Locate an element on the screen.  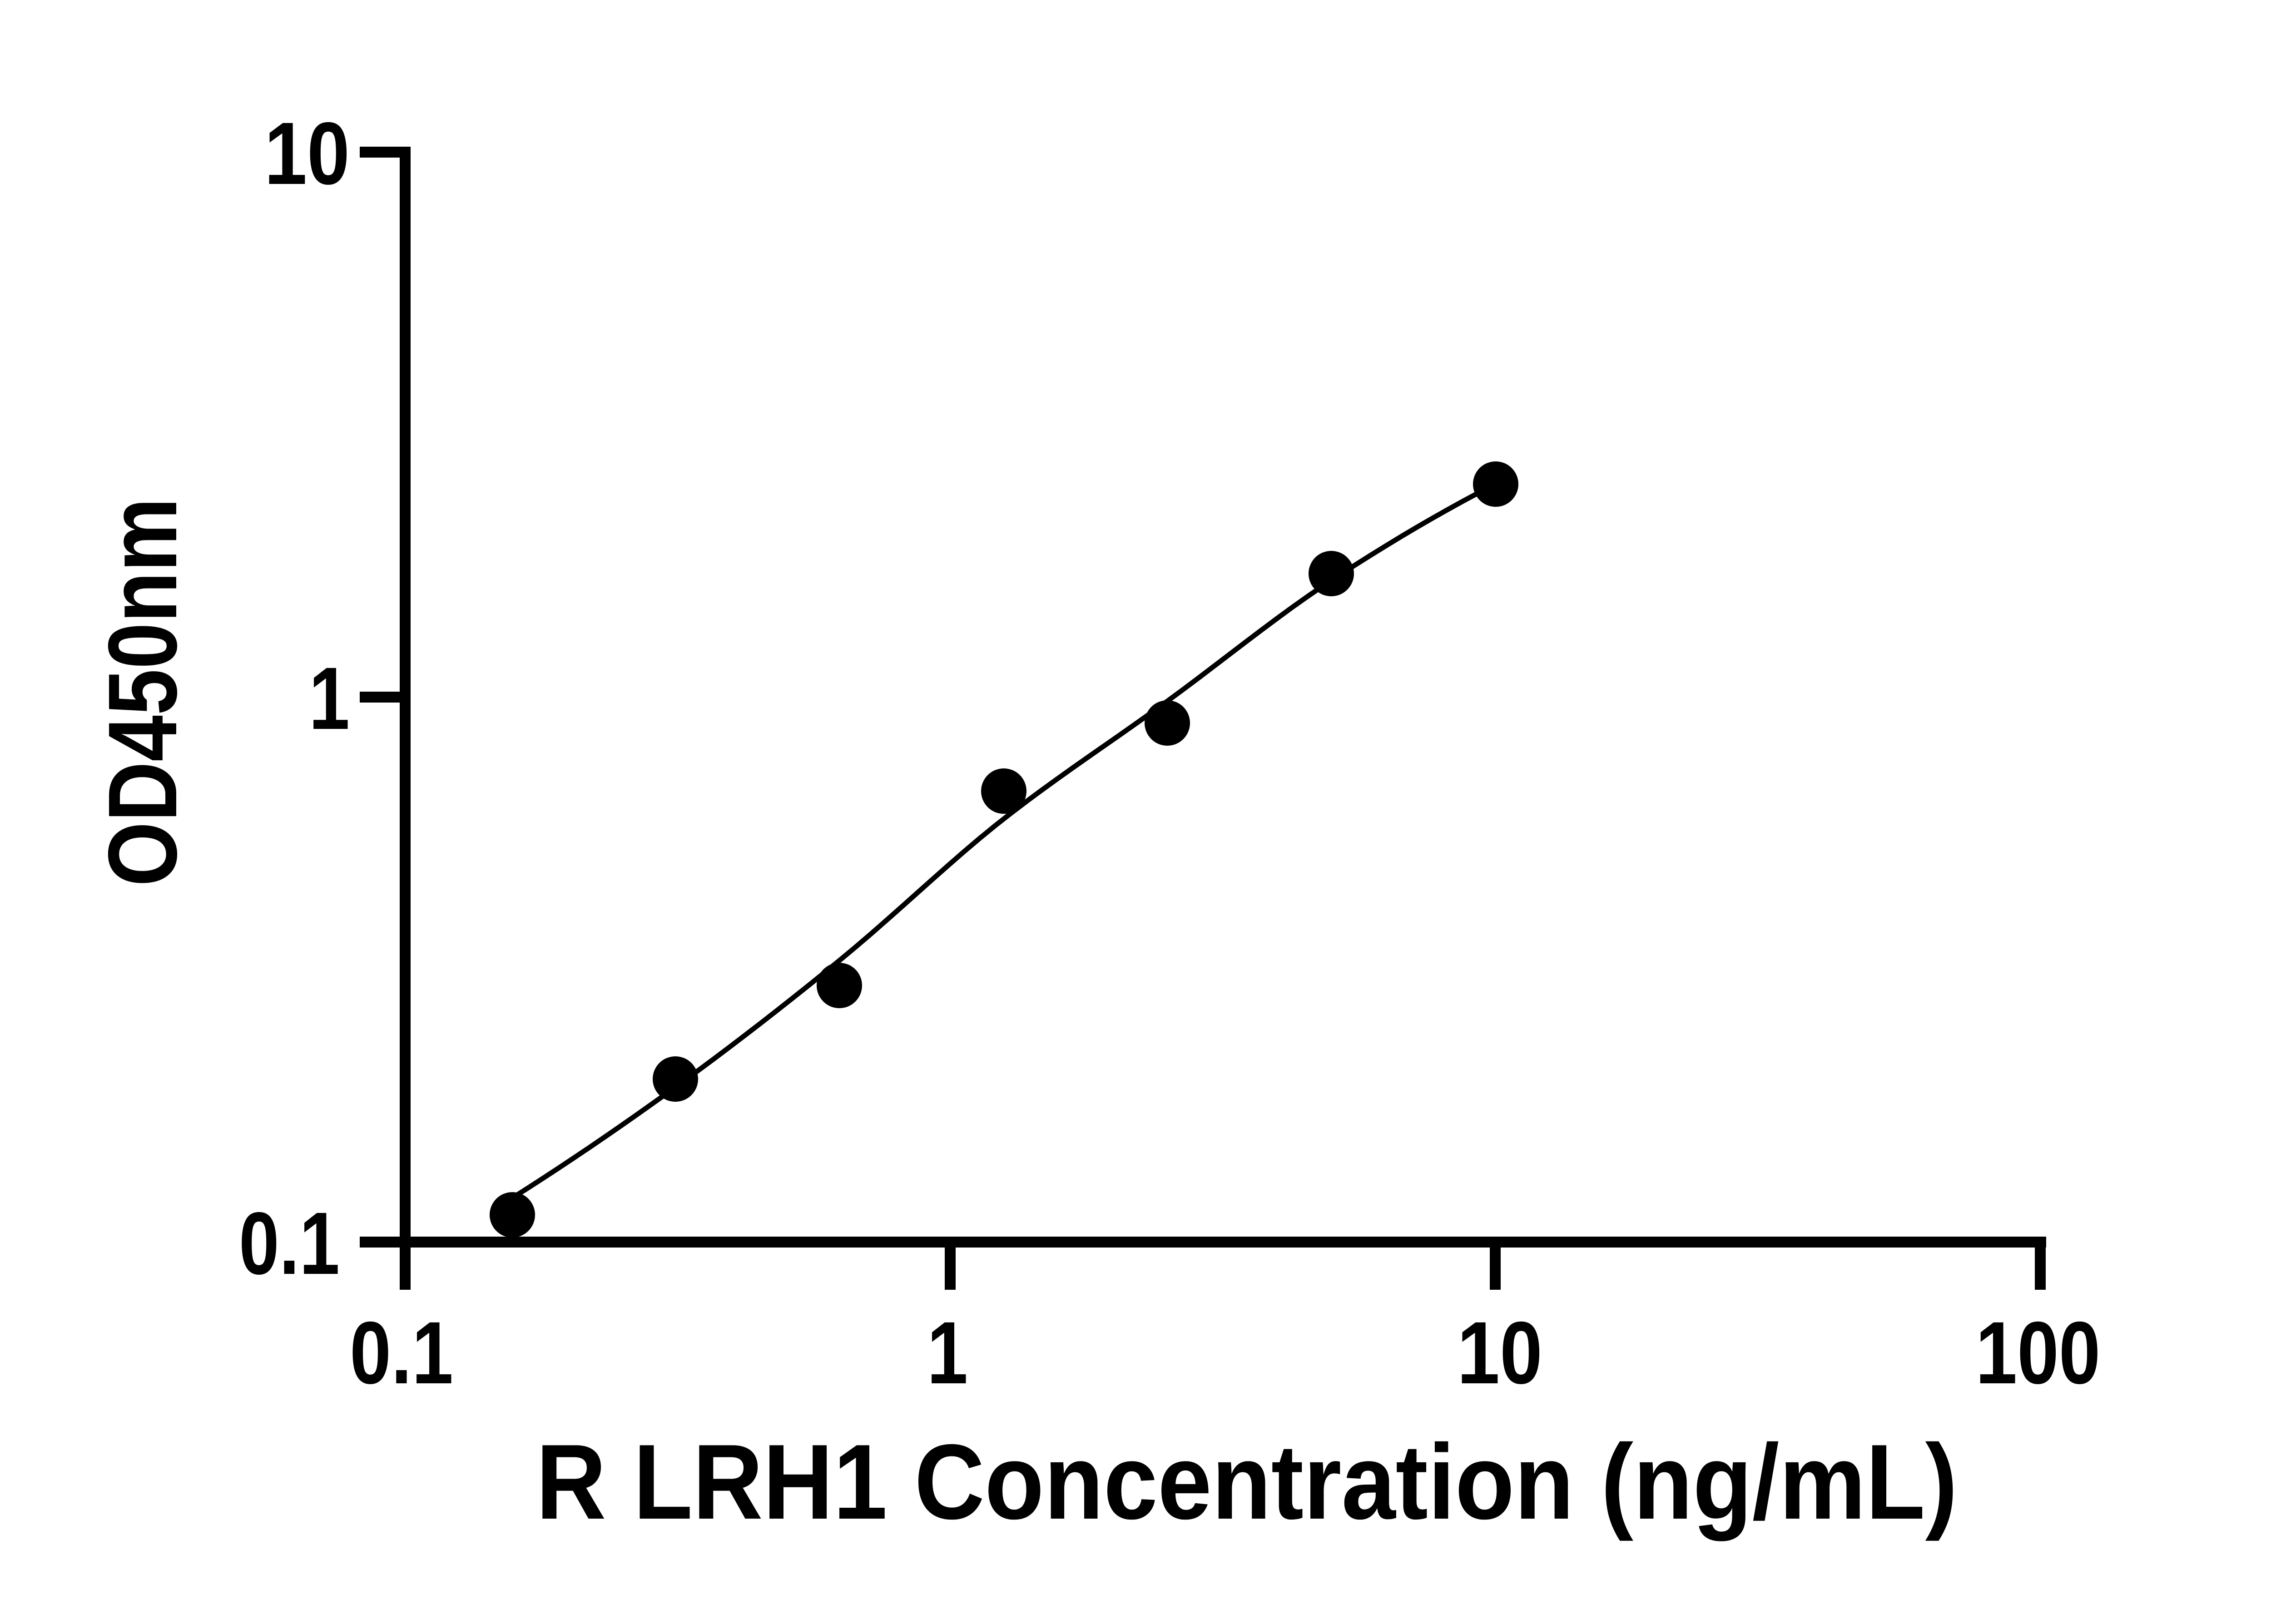
svg-text: 100 is located at coordinates (2038, 1352).